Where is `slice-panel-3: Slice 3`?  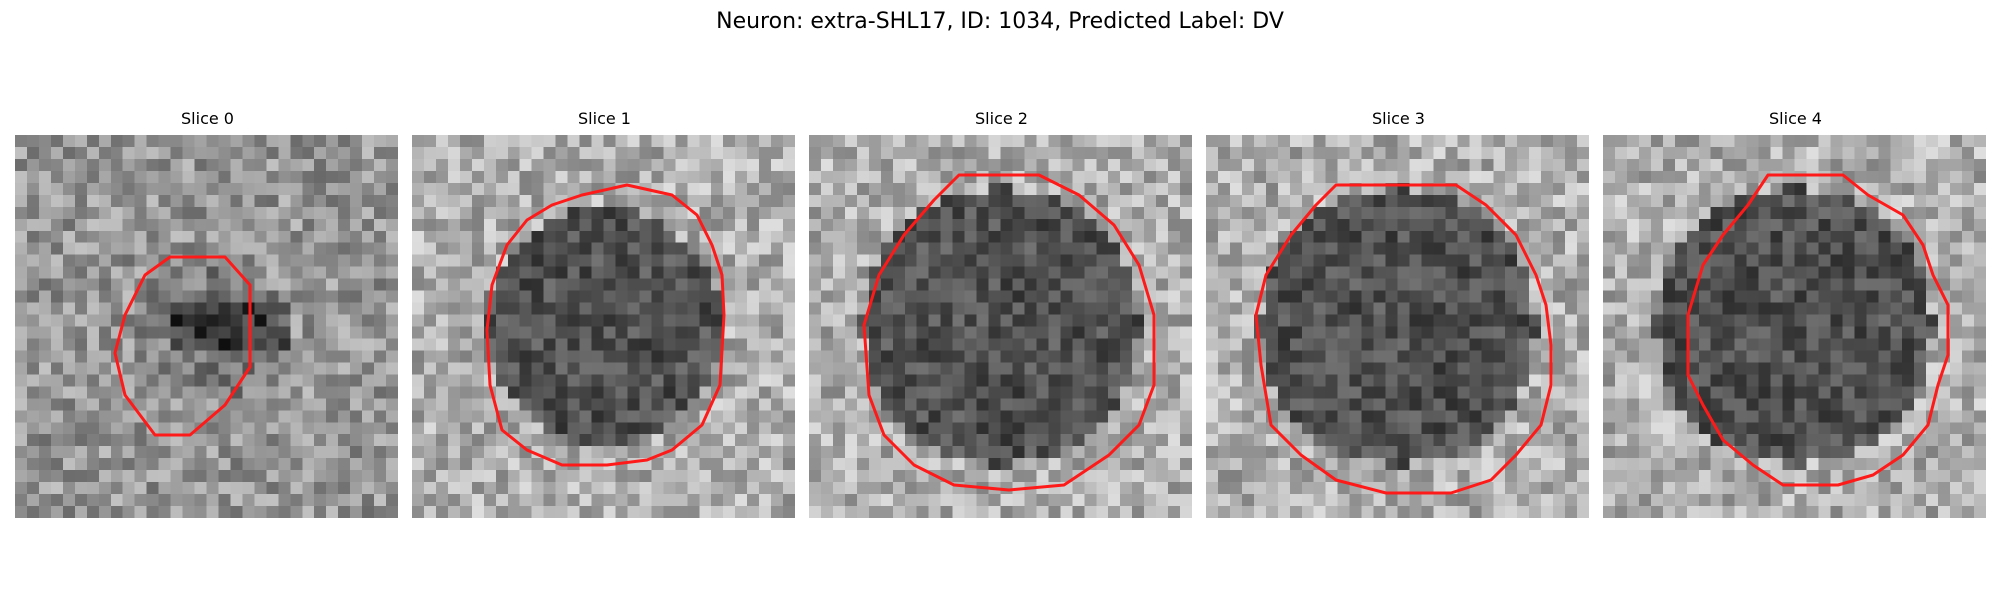 slice-panel-3: Slice 3 is located at coordinates (1398, 313).